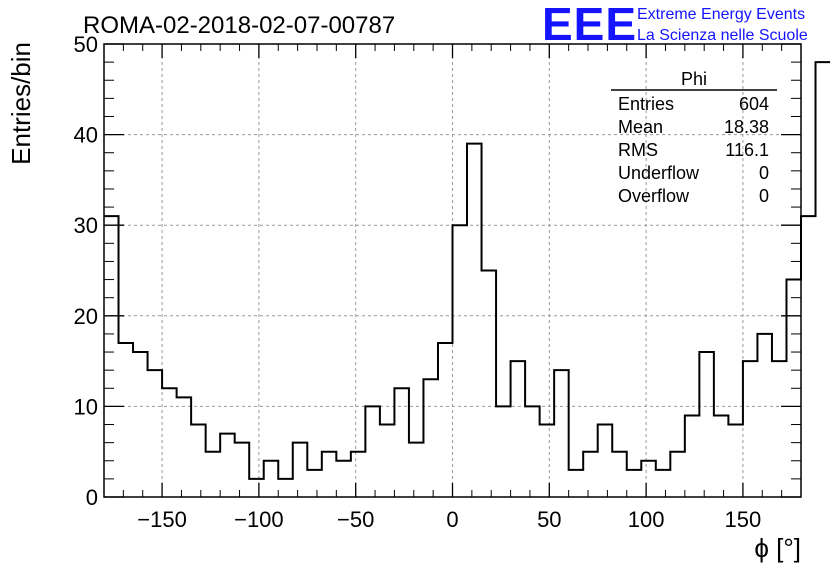 The image size is (836, 572). Describe the element at coordinates (92, 497) in the screenshot. I see `y-tick-label: 0` at that location.